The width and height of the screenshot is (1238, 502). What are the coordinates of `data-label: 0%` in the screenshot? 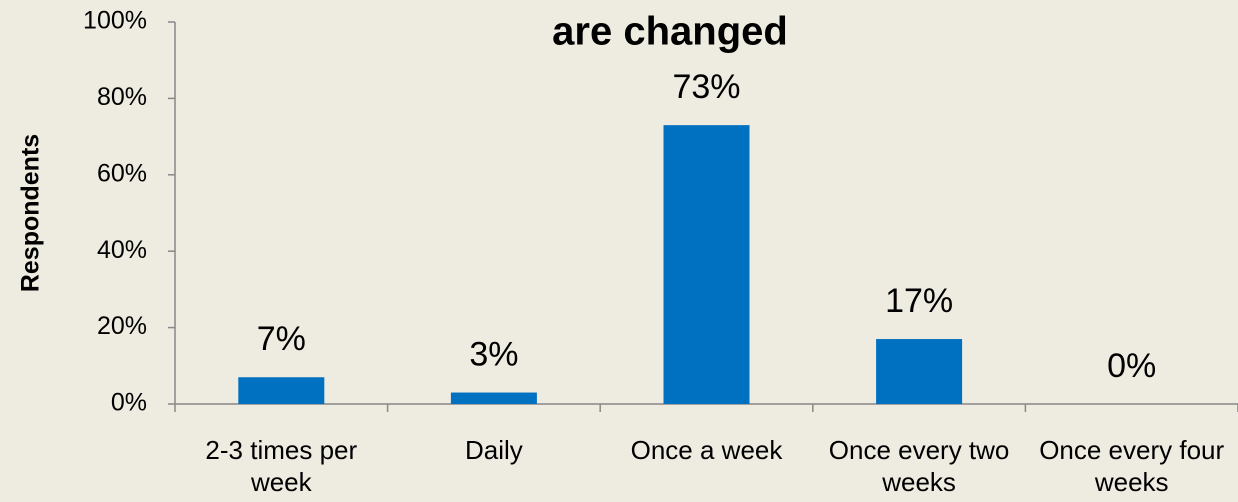 It's located at (1131, 366).